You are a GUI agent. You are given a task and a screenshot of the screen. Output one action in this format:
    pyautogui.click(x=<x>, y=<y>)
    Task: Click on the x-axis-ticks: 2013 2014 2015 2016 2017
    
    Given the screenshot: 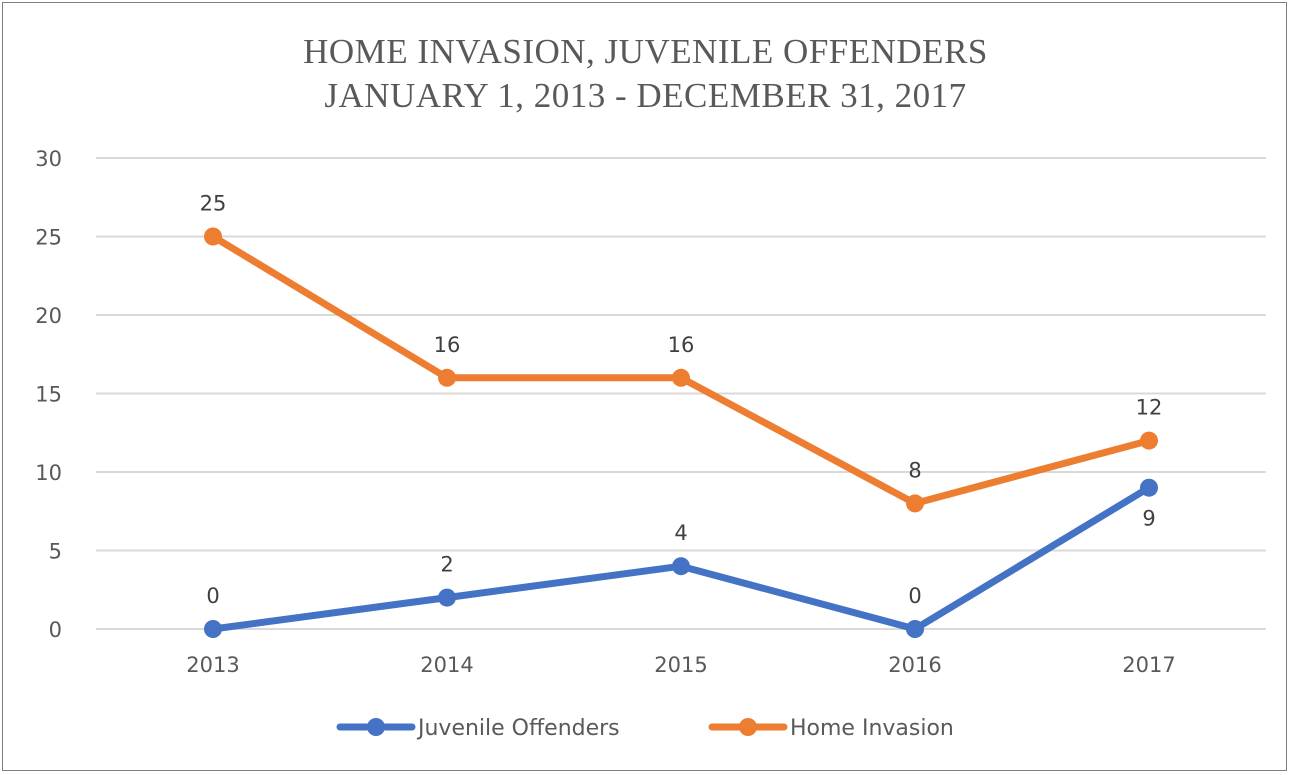 What is the action you would take?
    pyautogui.click(x=680, y=665)
    